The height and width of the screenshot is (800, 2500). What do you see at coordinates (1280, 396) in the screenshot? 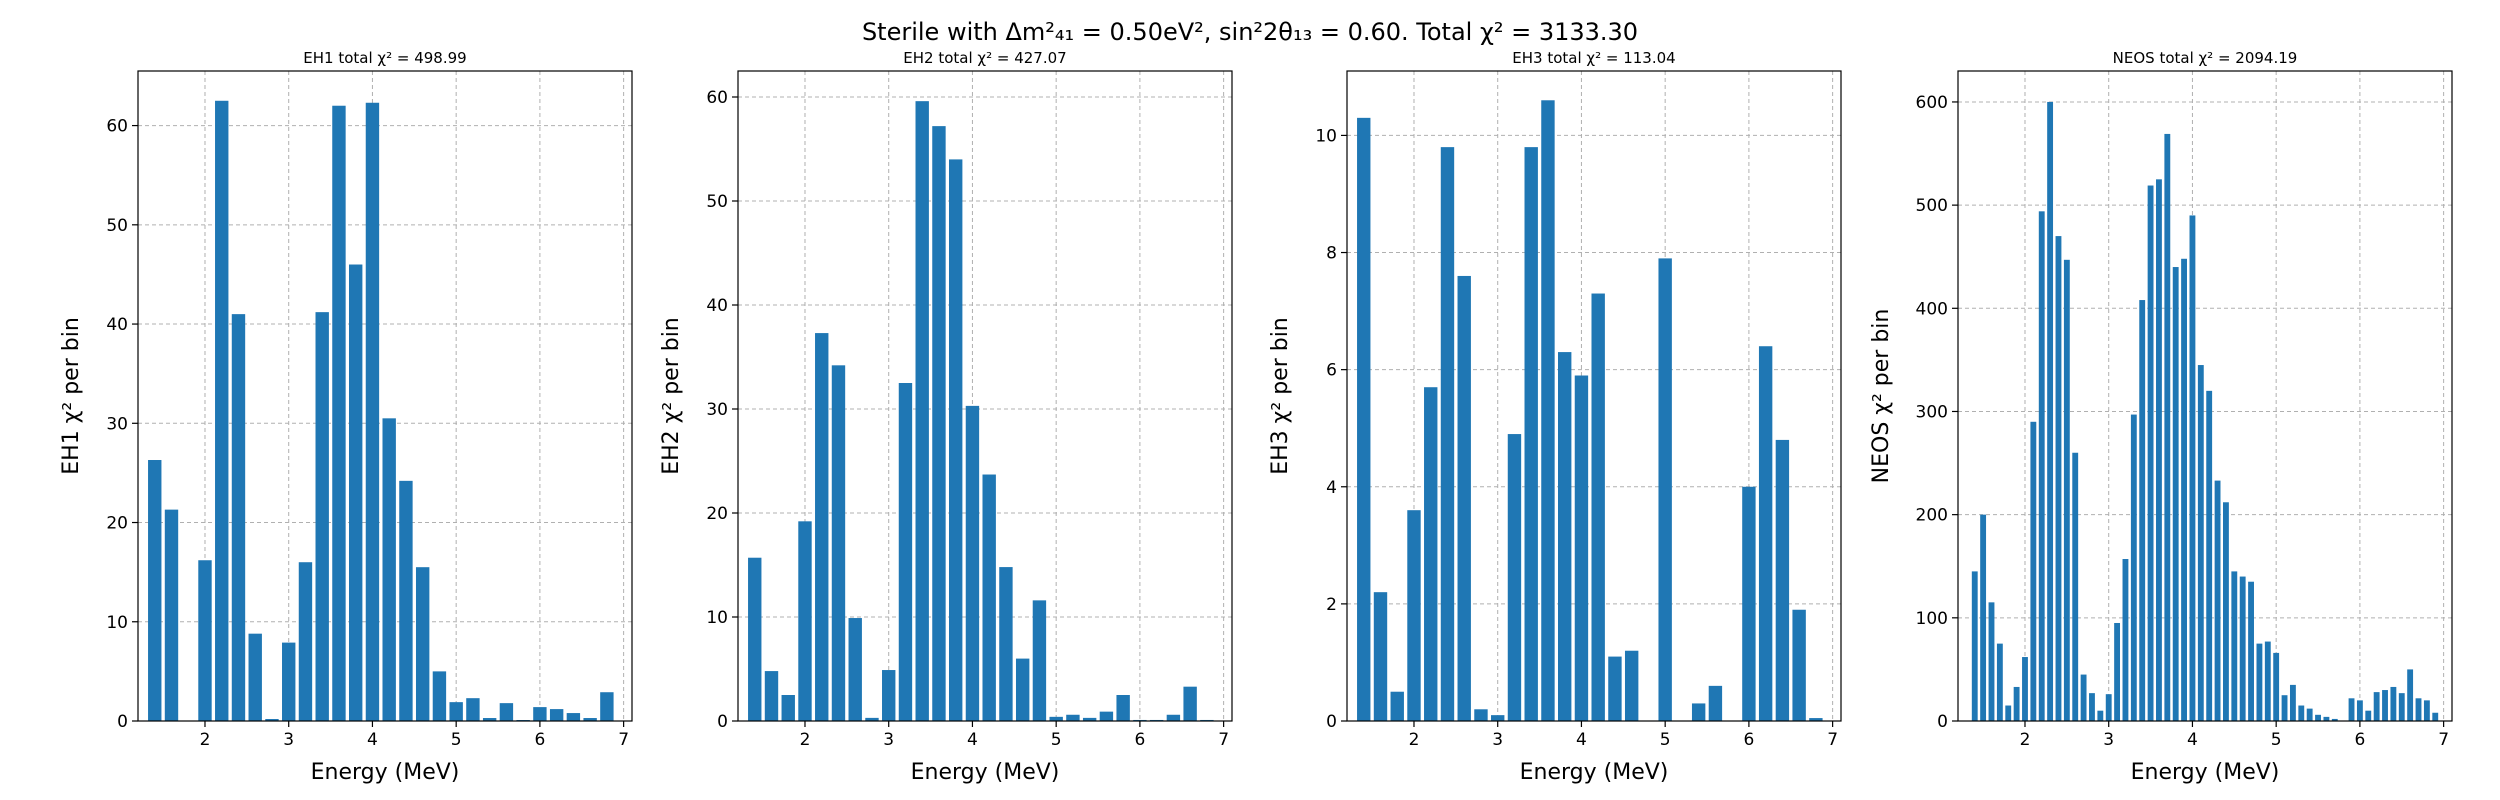
I see `y-axis-label: EH3 χ² per bin` at bounding box center [1280, 396].